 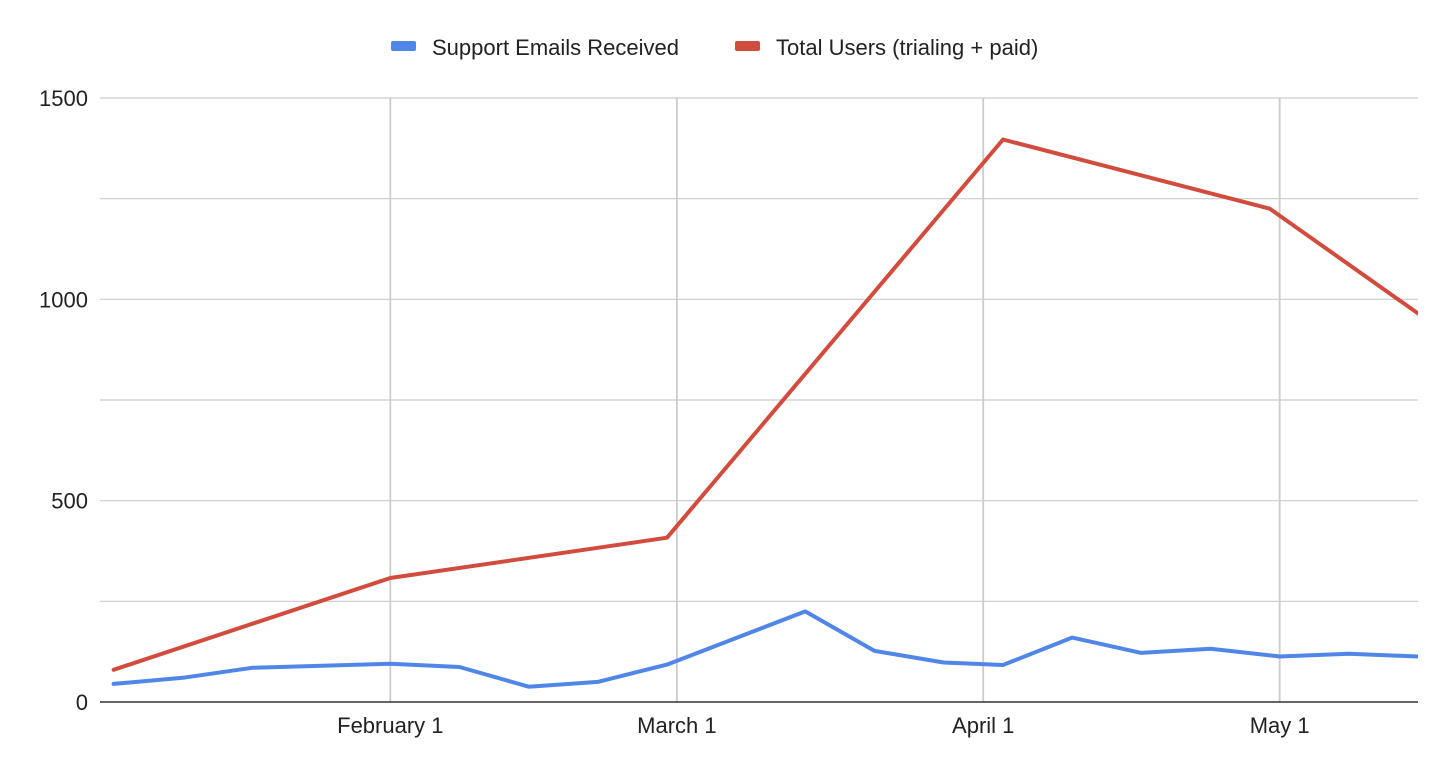 I want to click on x-axis-ticks: February 1 March 1 April 1 May 1, so click(x=823, y=725).